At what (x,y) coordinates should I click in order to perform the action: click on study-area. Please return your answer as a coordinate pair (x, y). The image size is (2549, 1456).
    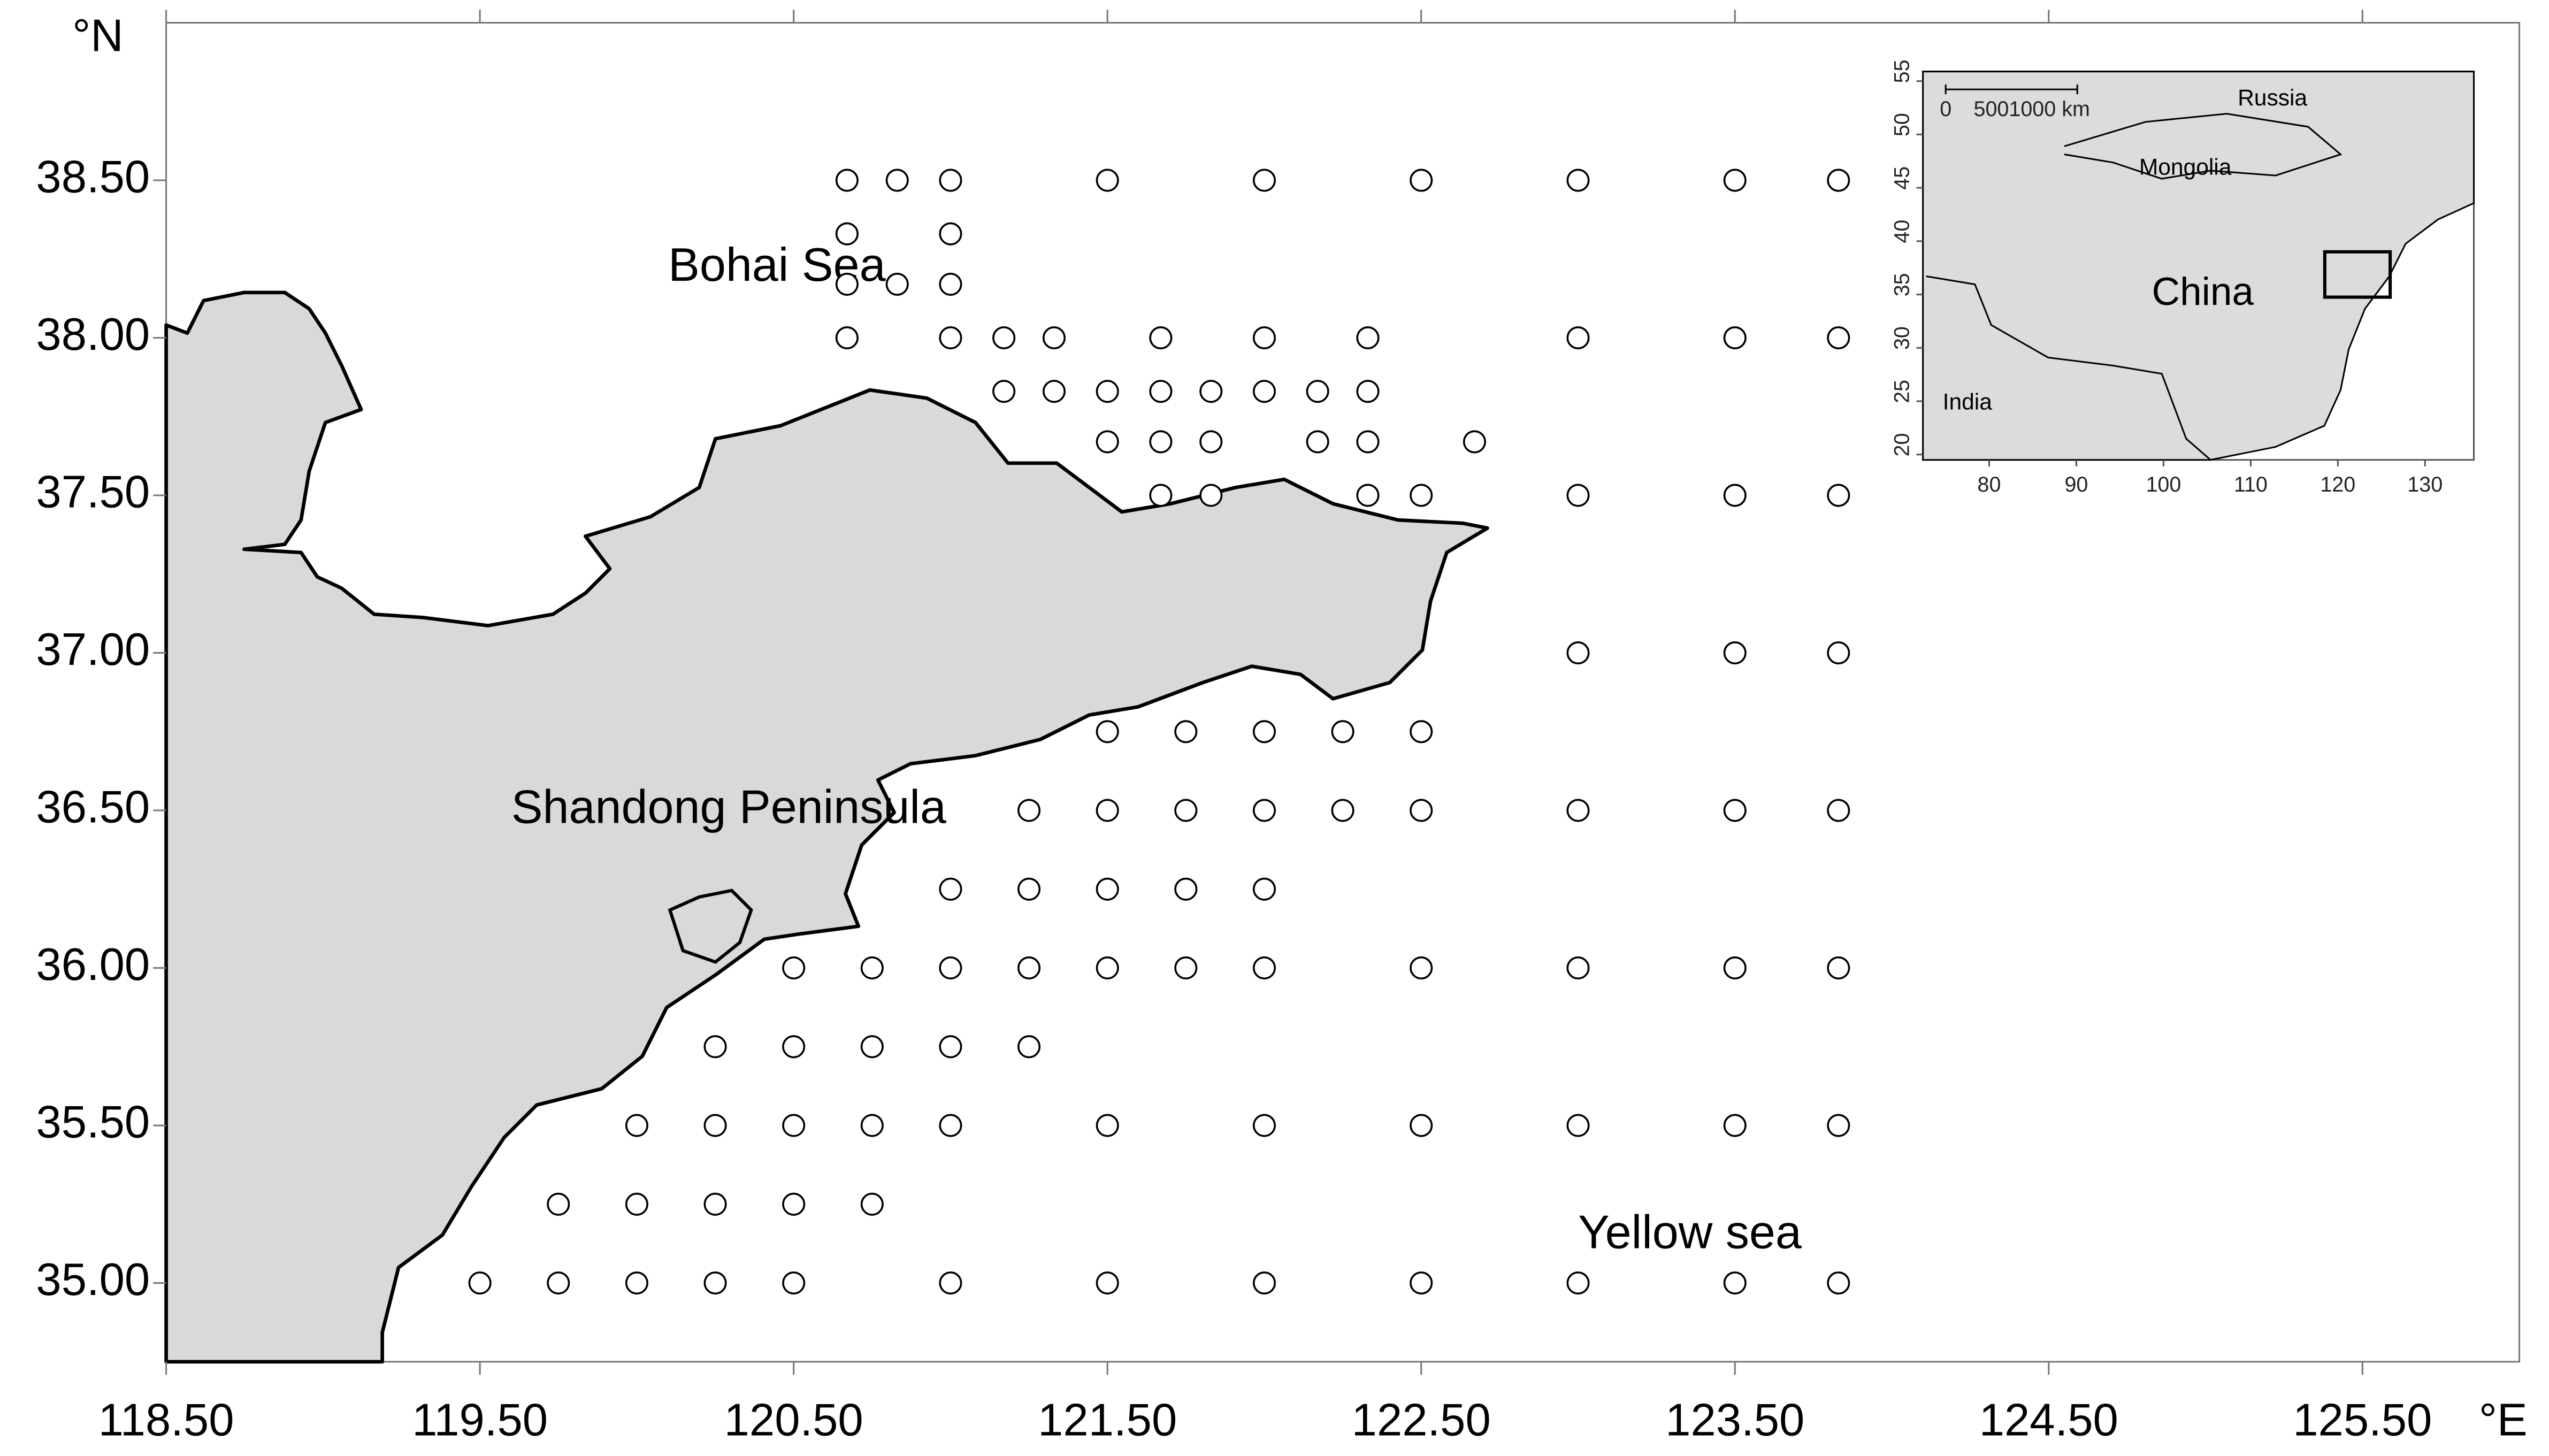
    Looking at the image, I should click on (2357, 274).